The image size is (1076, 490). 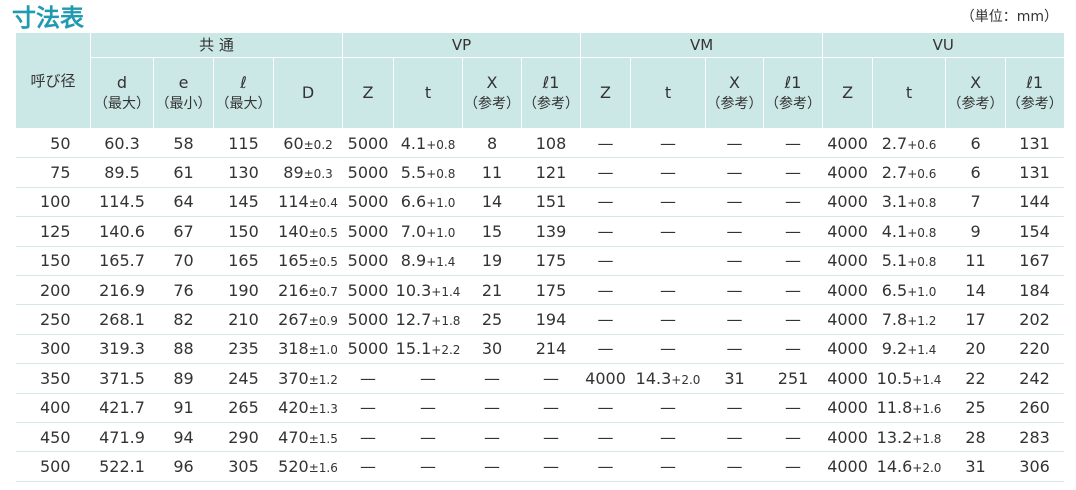 I want to click on cell-tolerance: +2.0, so click(x=686, y=379).